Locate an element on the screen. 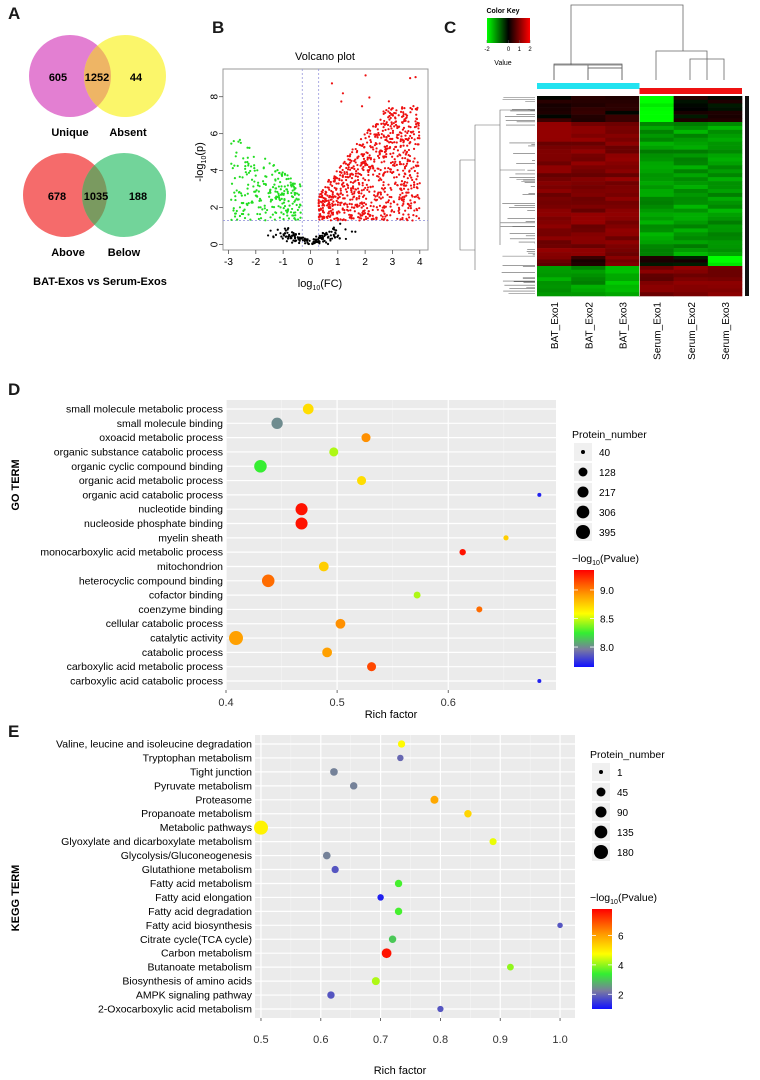 The width and height of the screenshot is (760, 1080). group-bar-bat is located at coordinates (588, 86).